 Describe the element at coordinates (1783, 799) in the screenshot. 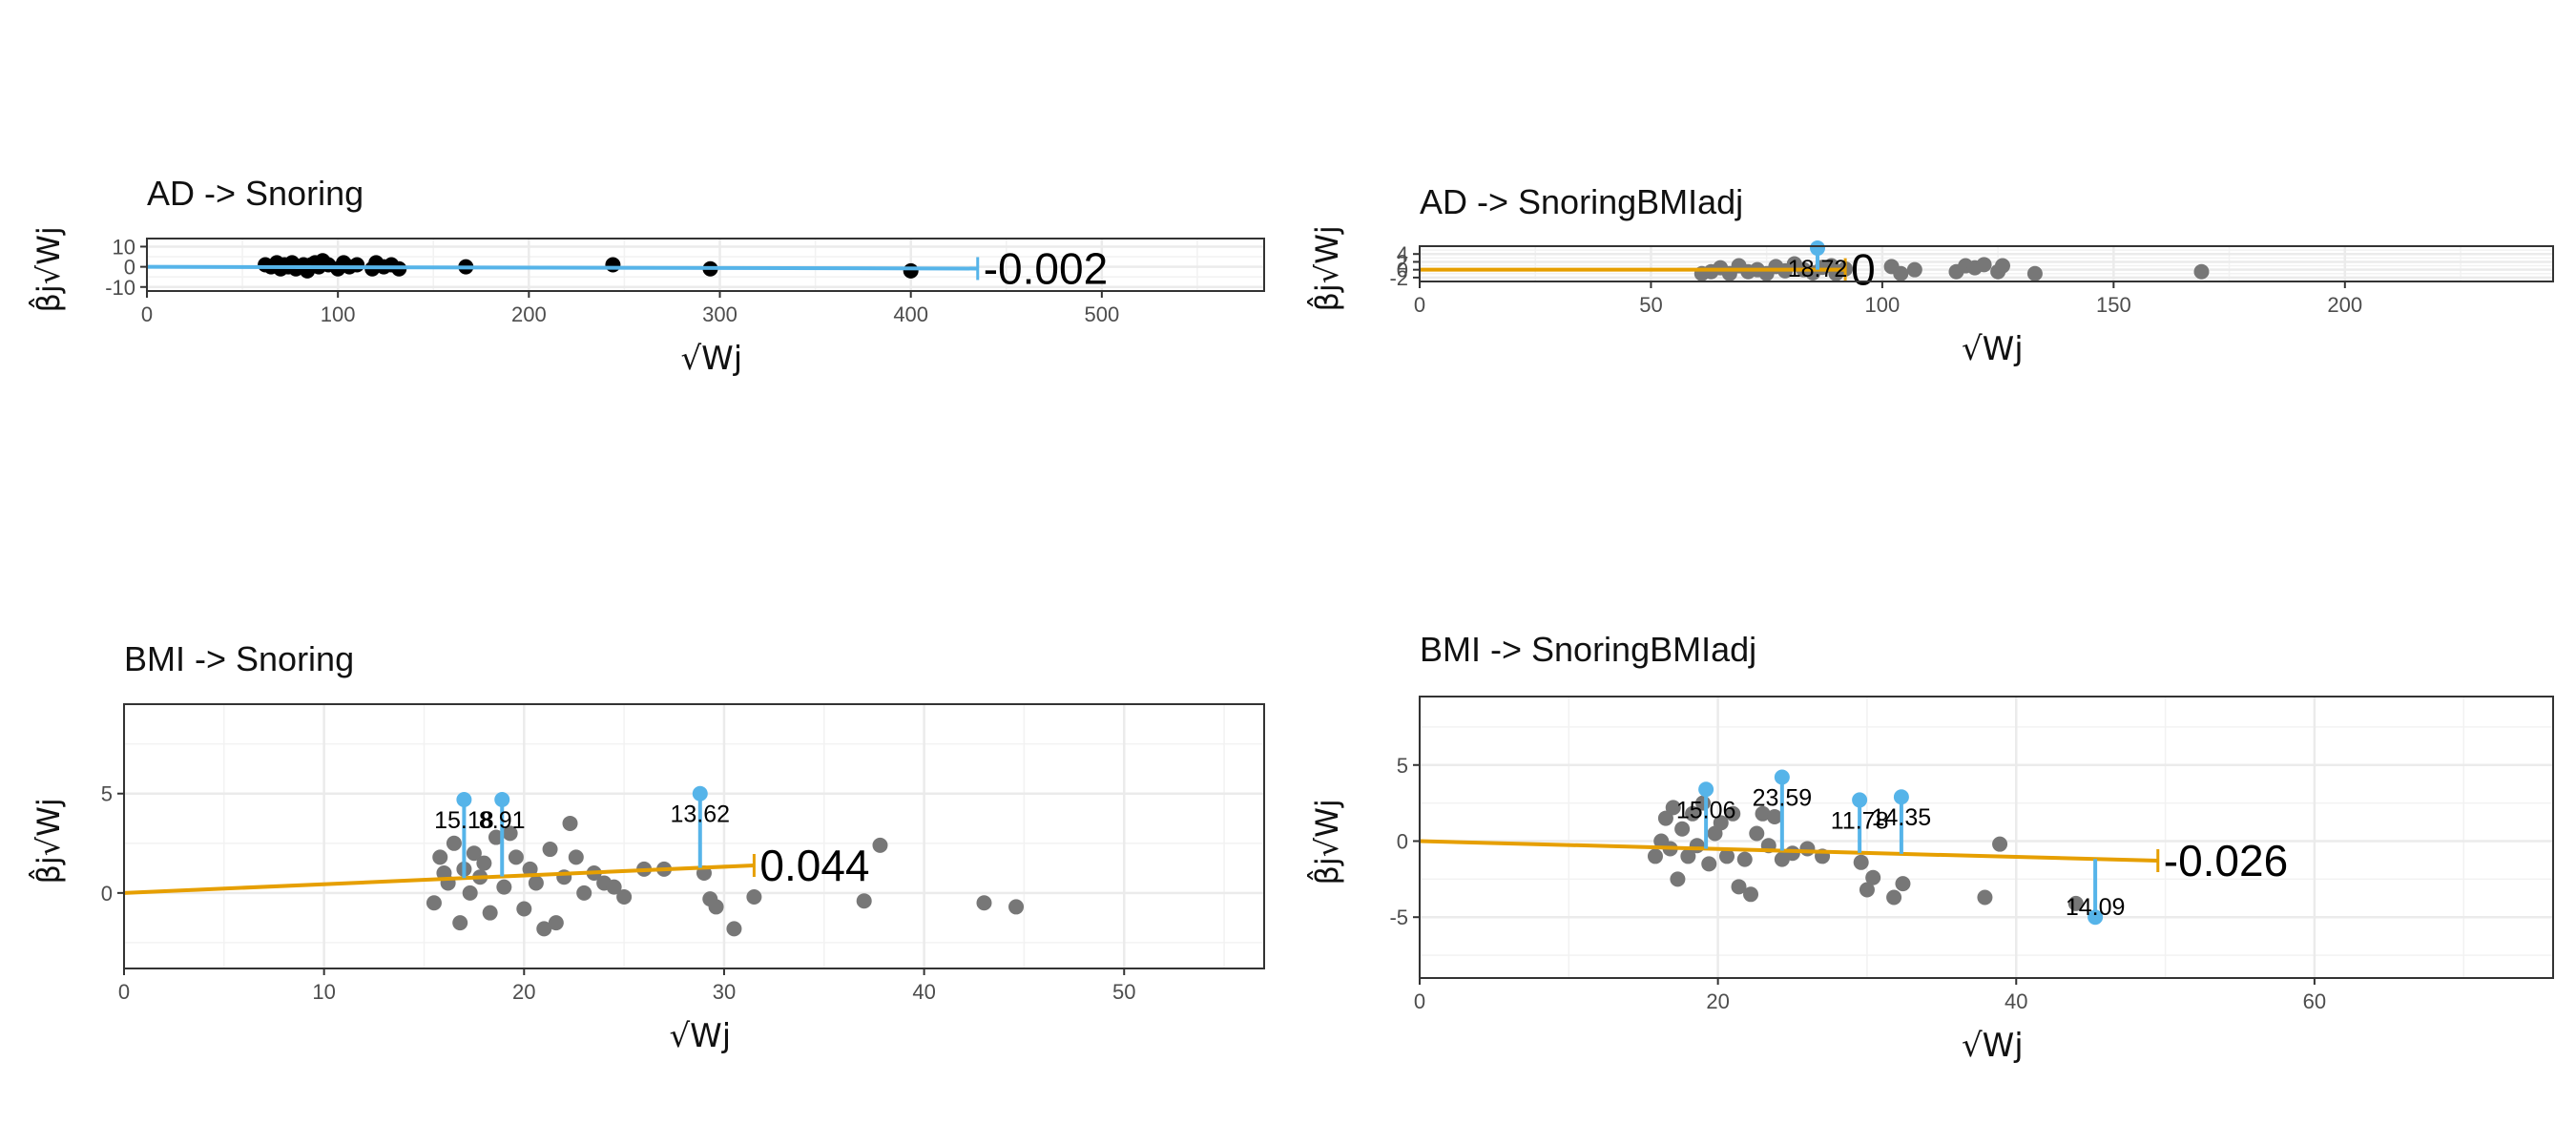

I see `outlier-label: 23.59` at that location.